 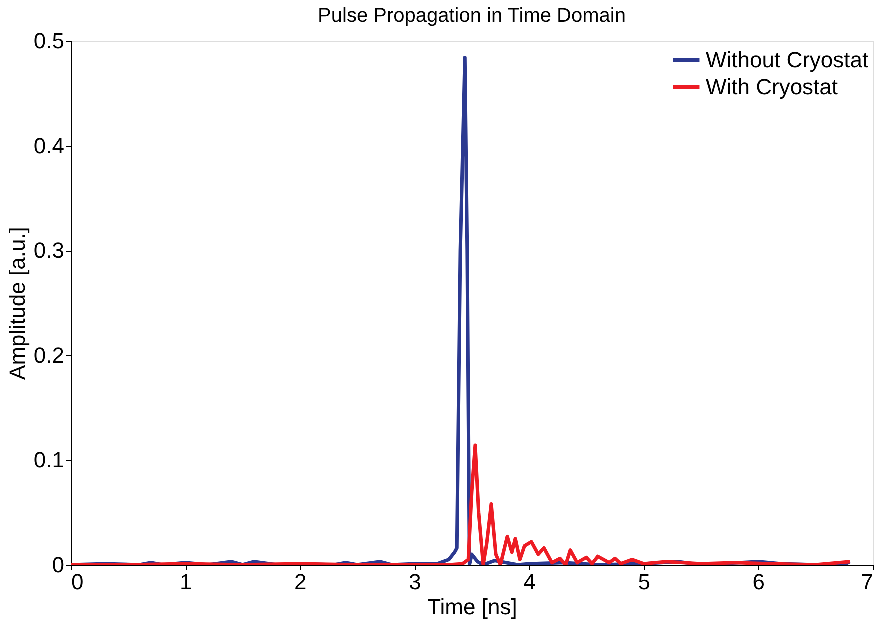 I want to click on x-tick-label: 0, so click(x=78, y=582).